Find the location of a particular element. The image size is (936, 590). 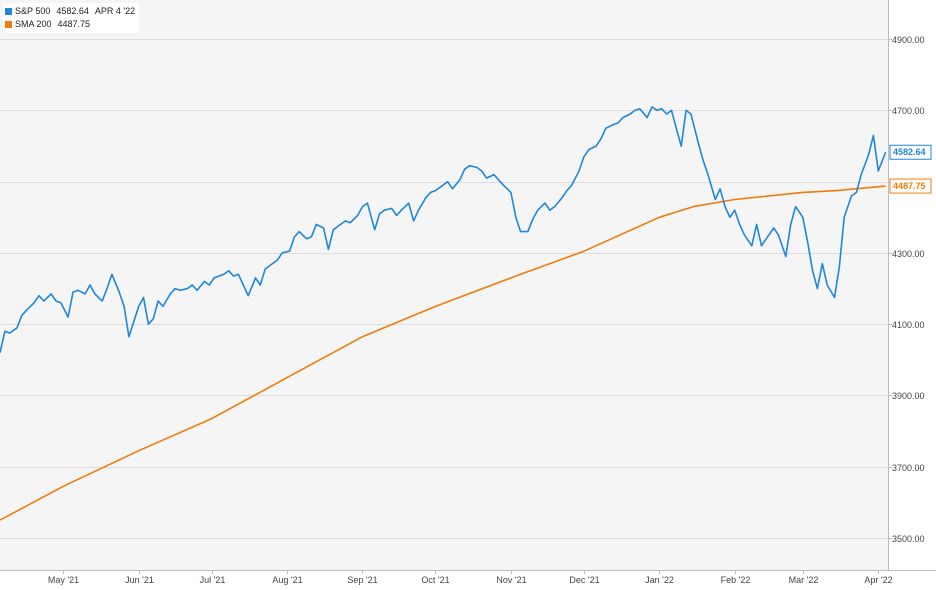

y-tick-label: 4900.00 is located at coordinates (908, 40).